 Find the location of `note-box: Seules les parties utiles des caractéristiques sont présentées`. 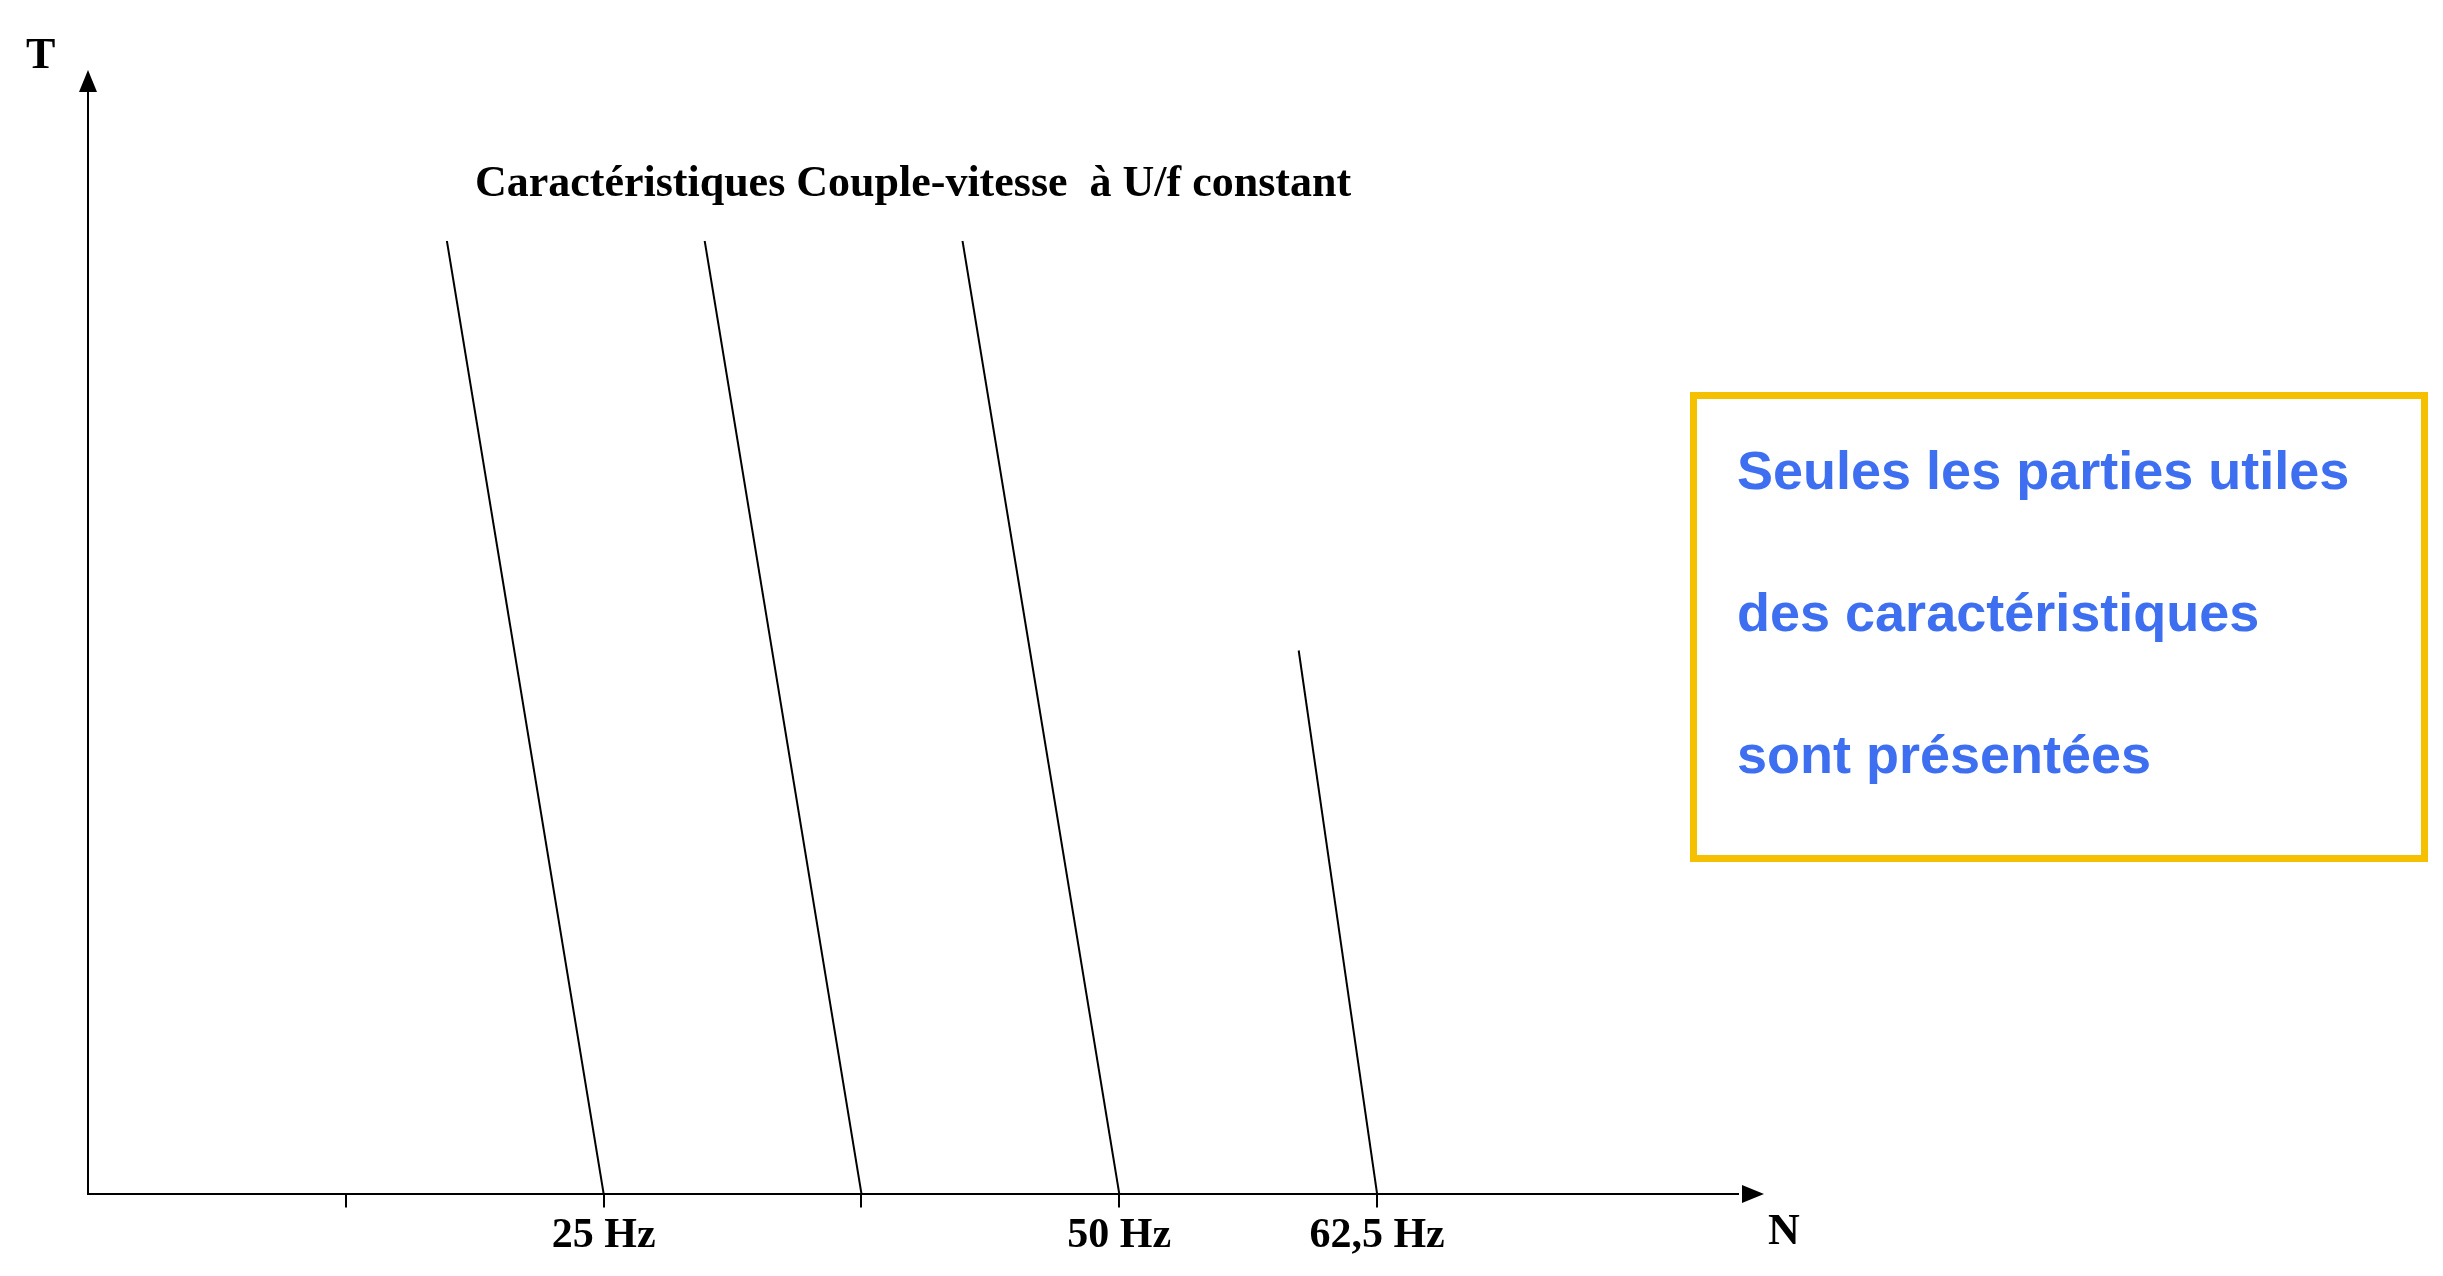

note-box: Seules les parties utiles des caractéristiques sont présentées is located at coordinates (2059, 627).